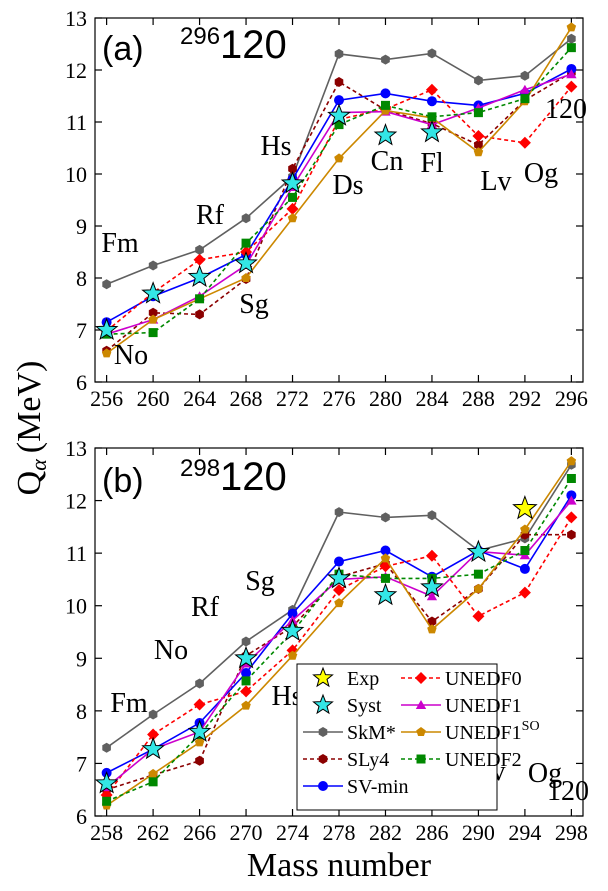 The height and width of the screenshot is (891, 608). I want to click on y-tick-label: 12, so click(76, 70).